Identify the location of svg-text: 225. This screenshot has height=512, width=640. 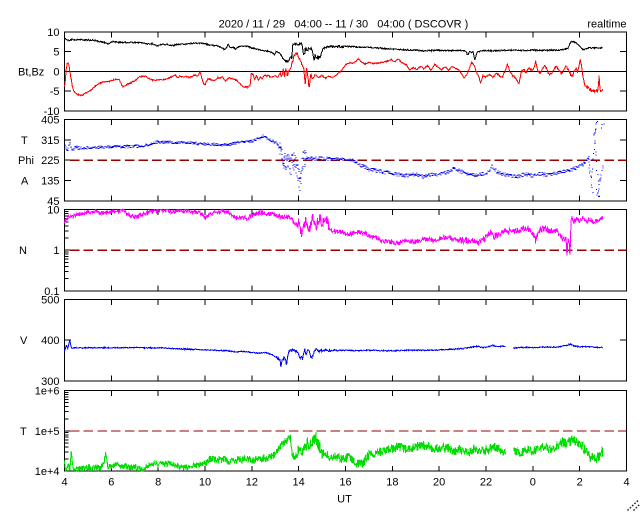
(50, 161).